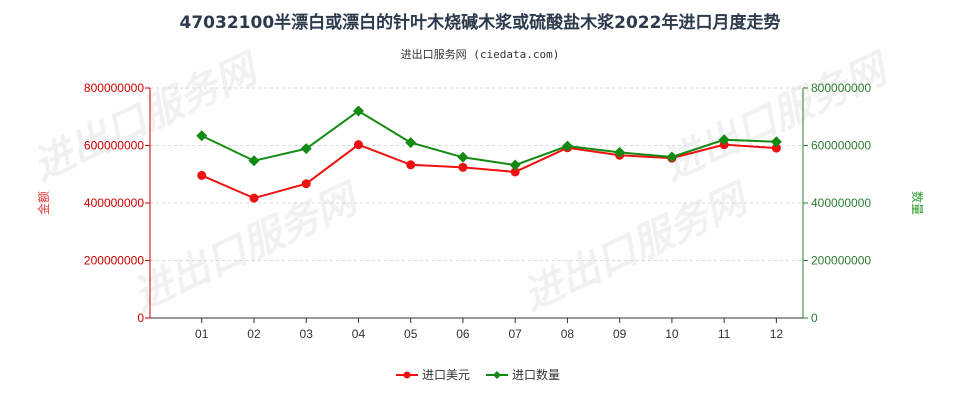  What do you see at coordinates (478, 374) in the screenshot?
I see `legend: 进口美元 进口数量` at bounding box center [478, 374].